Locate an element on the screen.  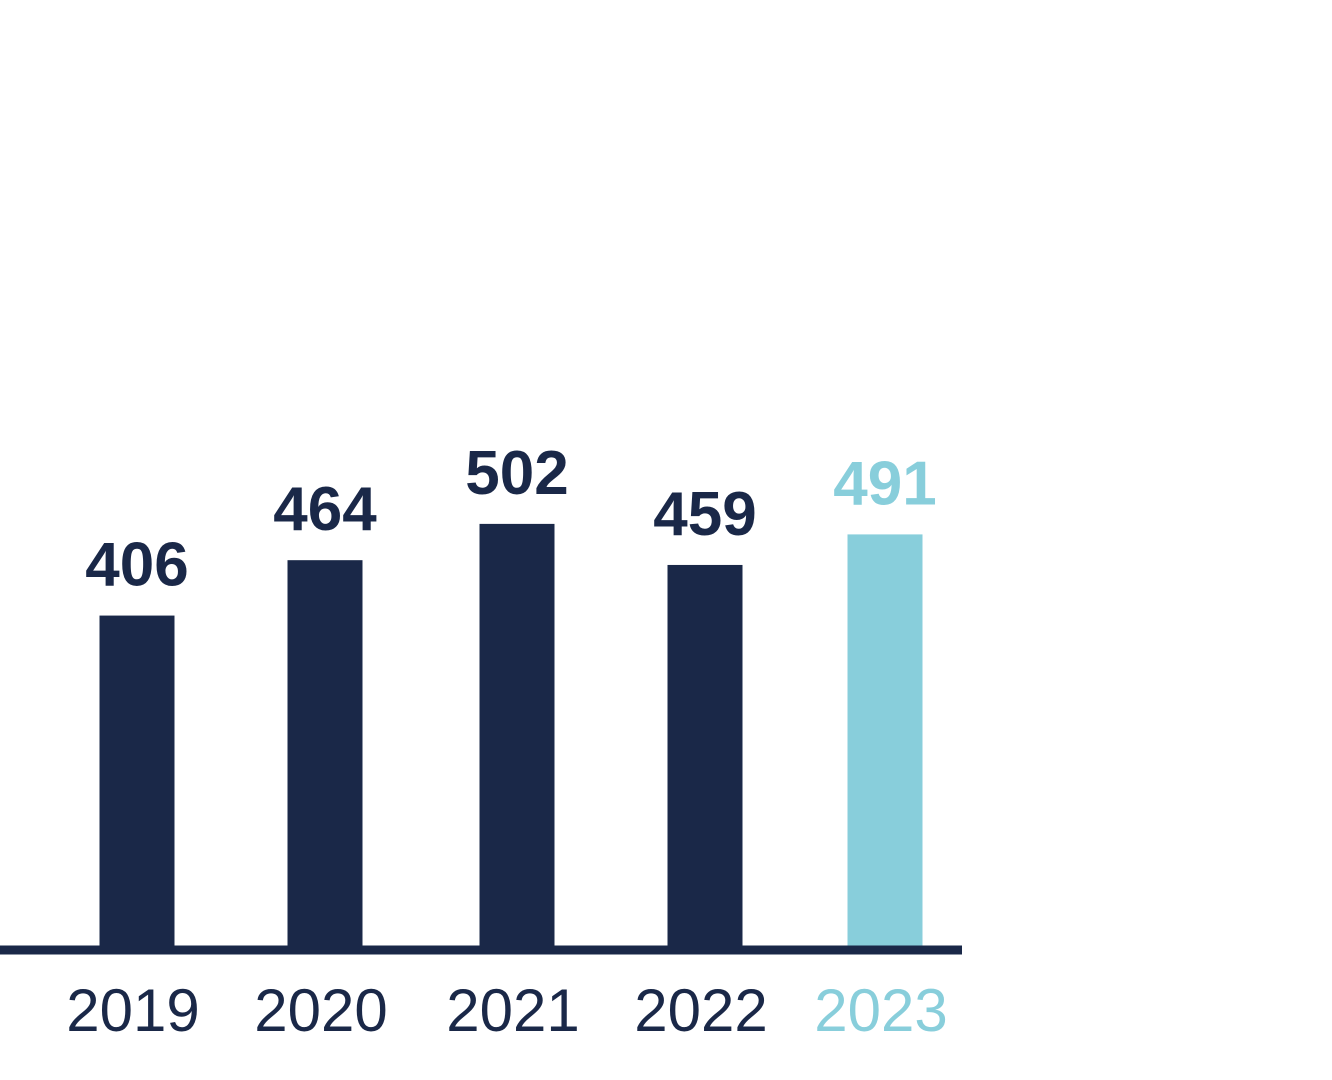
x-tick-label-2020: 2020 is located at coordinates (320, 1010).